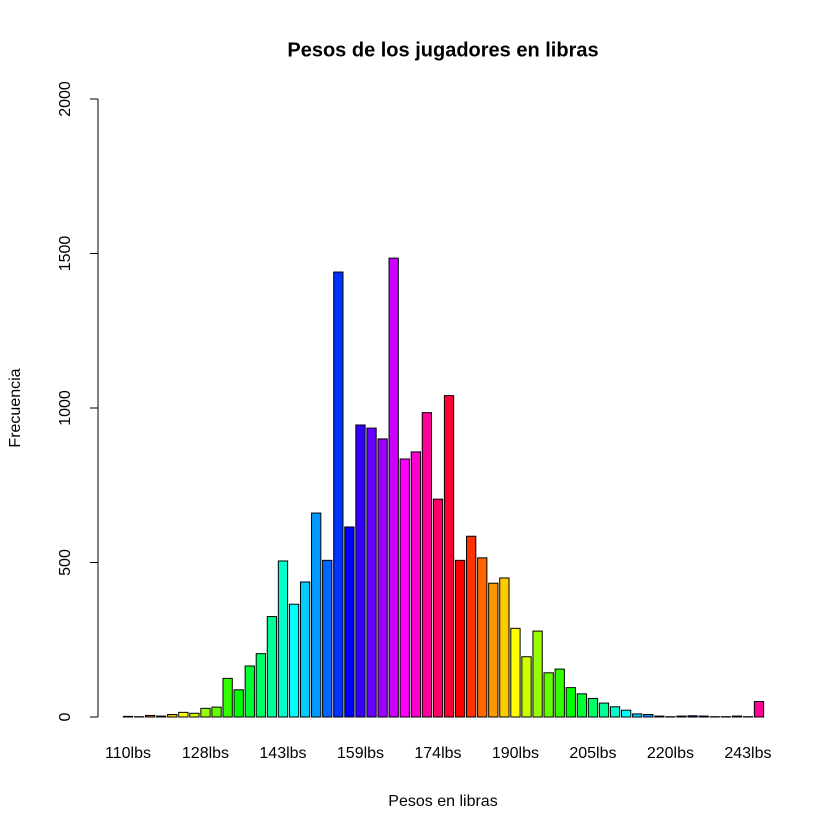 The image size is (840, 840). What do you see at coordinates (592, 753) in the screenshot?
I see `x-tick-label: 205lbs` at bounding box center [592, 753].